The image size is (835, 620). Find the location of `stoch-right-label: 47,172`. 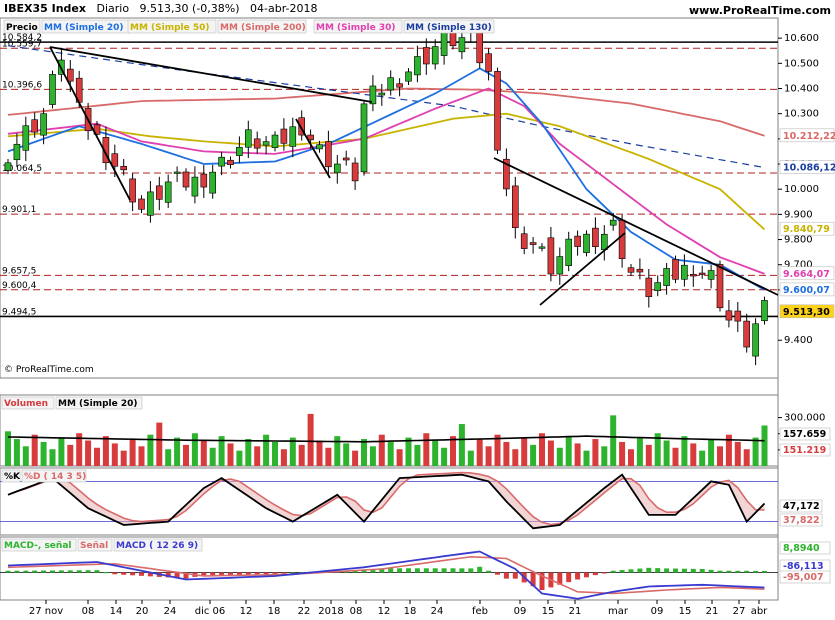

stoch-right-label: 47,172 is located at coordinates (801, 506).